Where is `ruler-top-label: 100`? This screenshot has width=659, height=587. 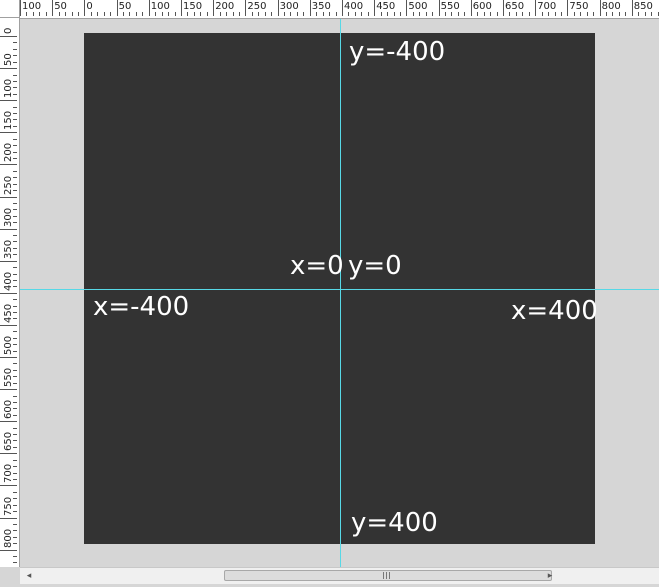
ruler-top-label: 100 is located at coordinates (160, 6).